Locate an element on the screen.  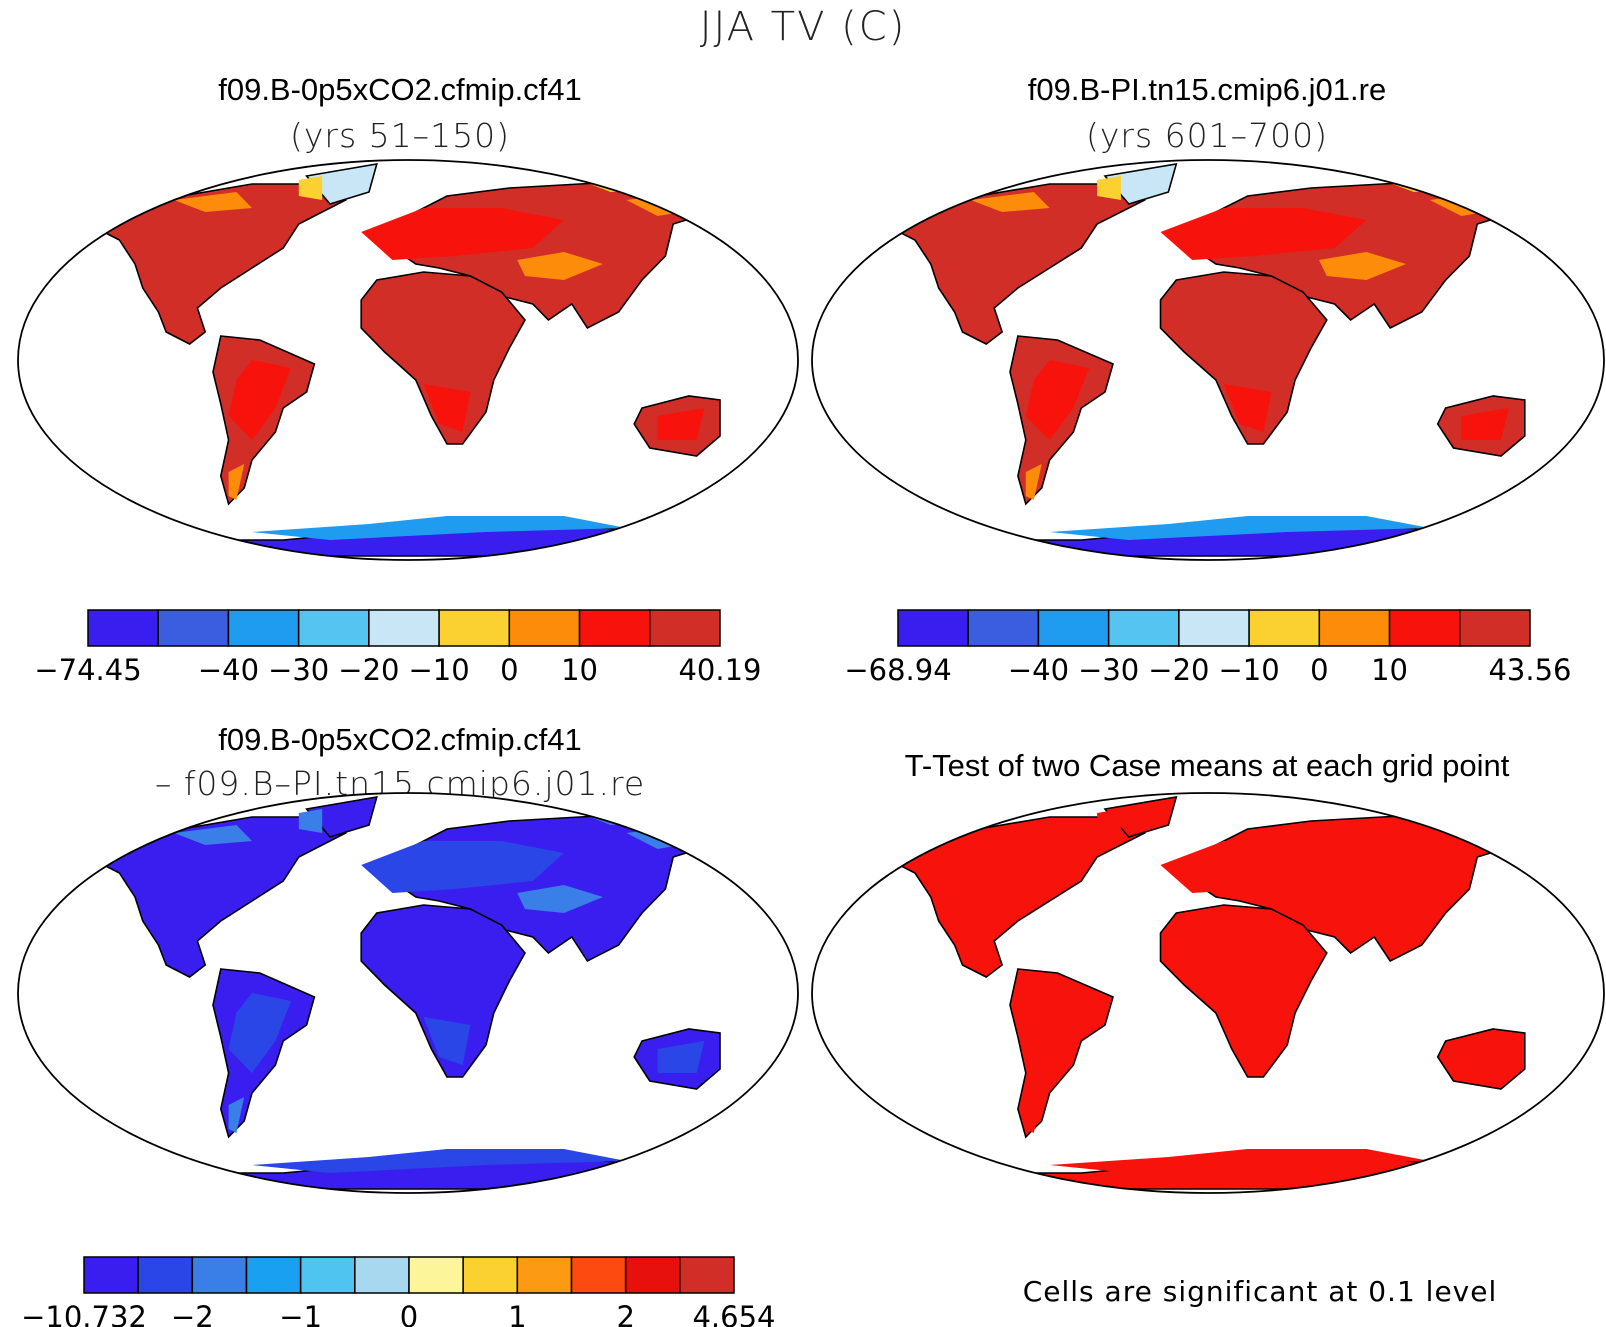
colorbar-tick-label: −1 is located at coordinates (300, 1313).